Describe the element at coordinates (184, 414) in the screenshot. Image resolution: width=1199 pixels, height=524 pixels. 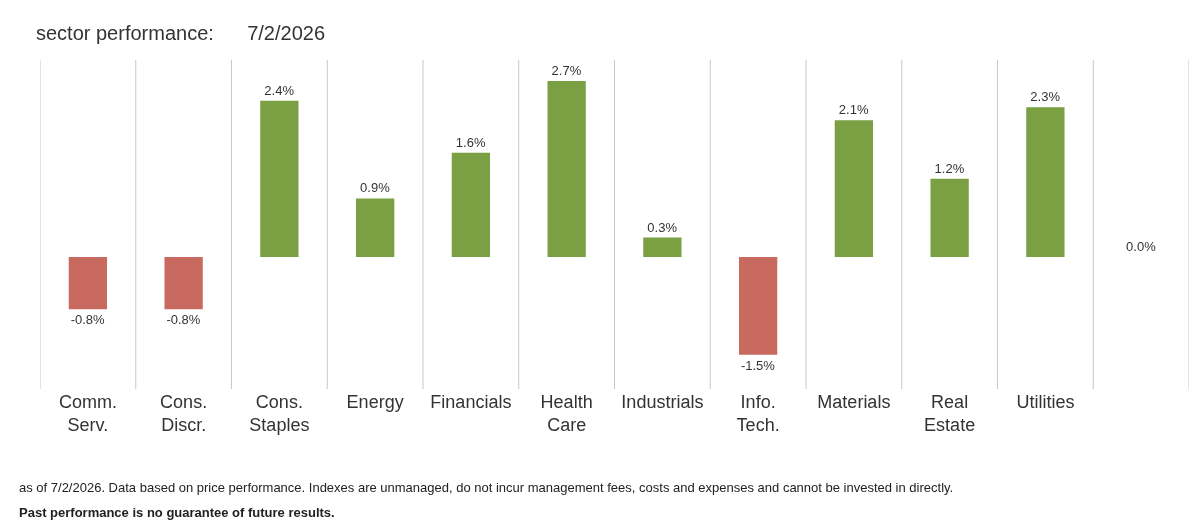
I see `x-tick-label: Cons. Discr.` at that location.